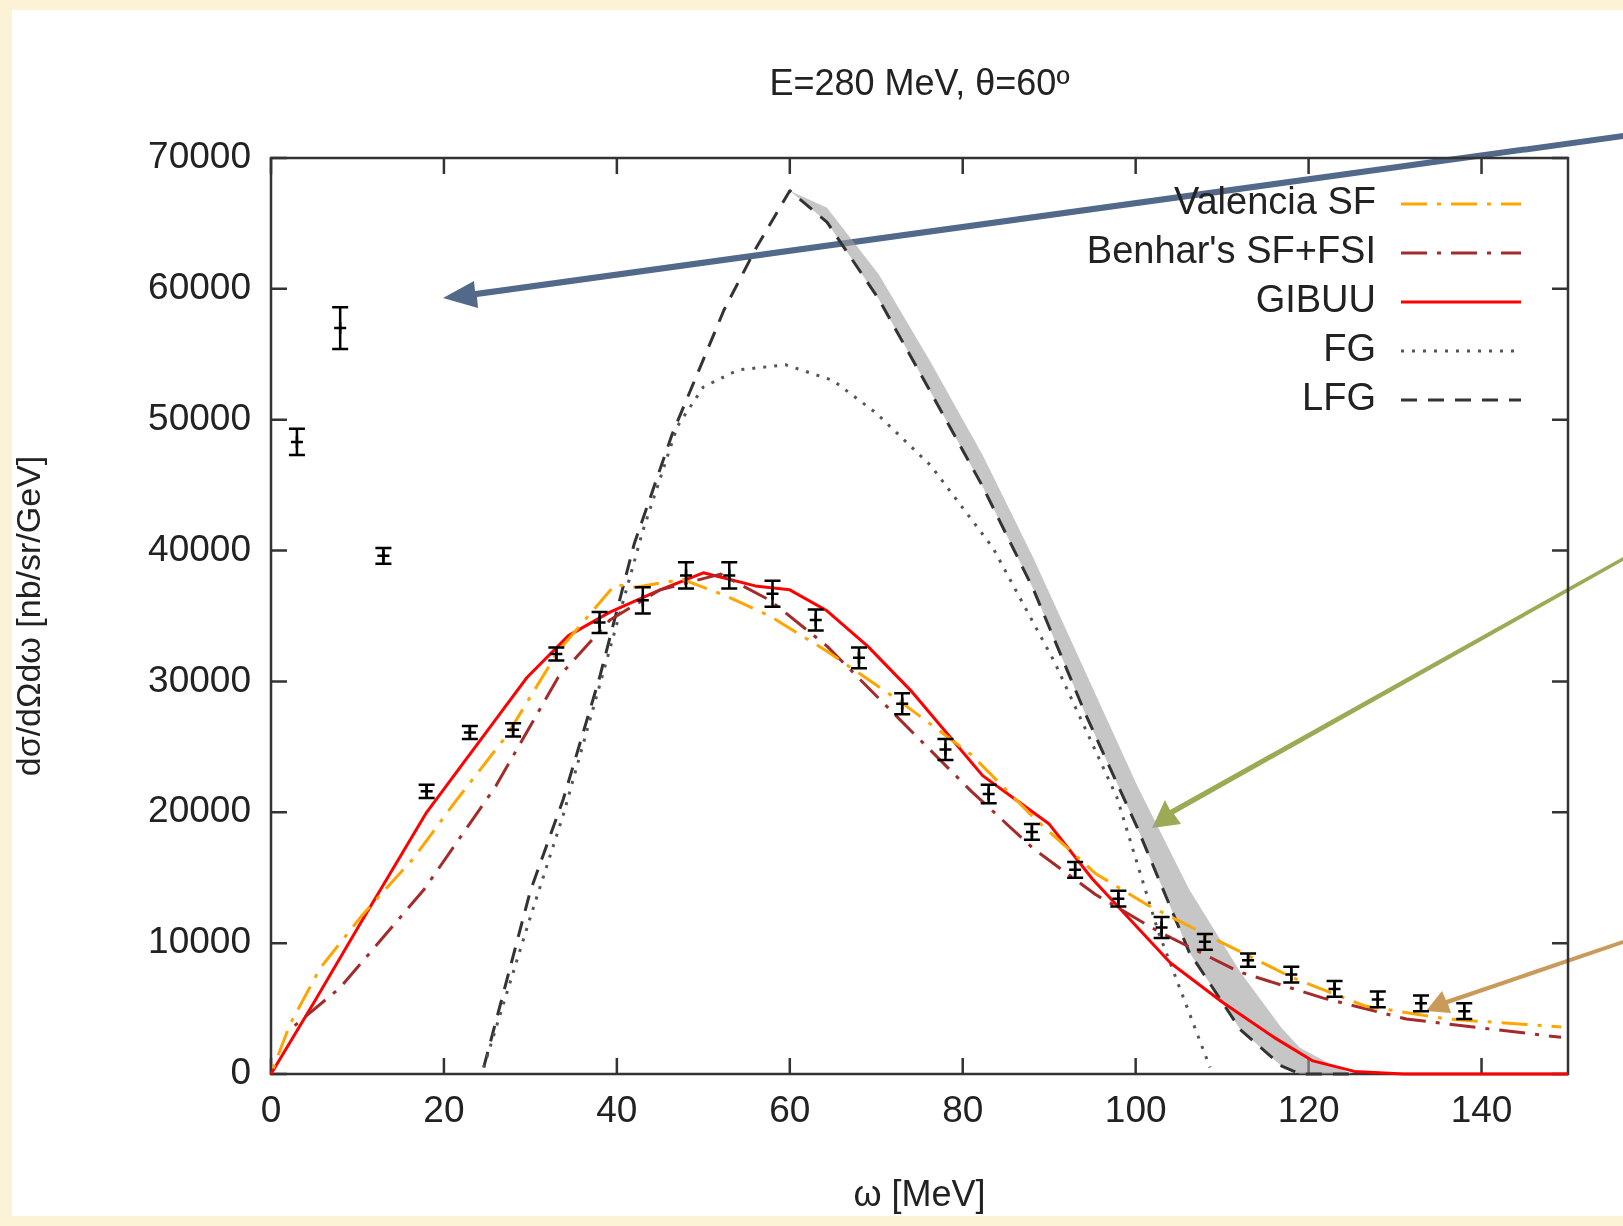 The width and height of the screenshot is (1623, 1226). Describe the element at coordinates (790, 1110) in the screenshot. I see `x-tick-label: 60` at that location.